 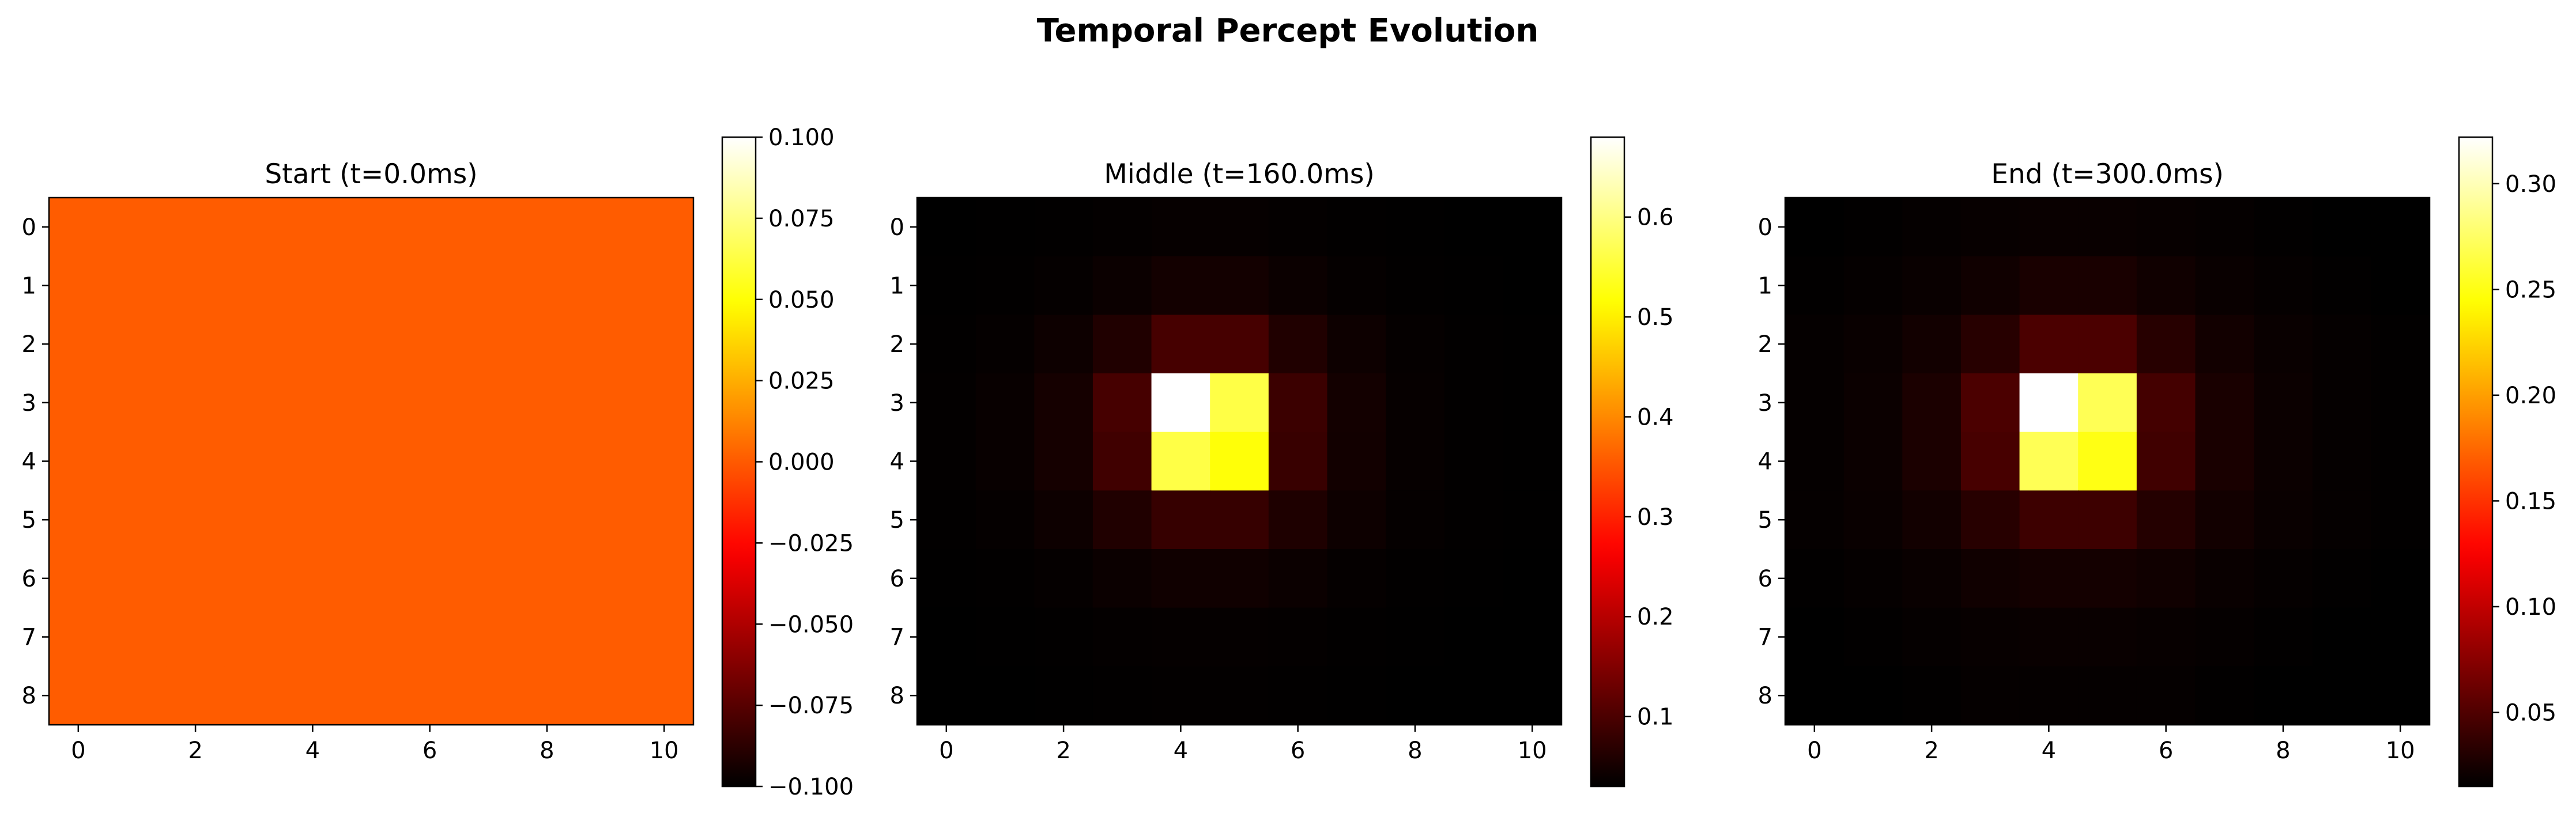 What do you see at coordinates (1655, 317) in the screenshot?
I see `colorbar-tick-label: 0.5` at bounding box center [1655, 317].